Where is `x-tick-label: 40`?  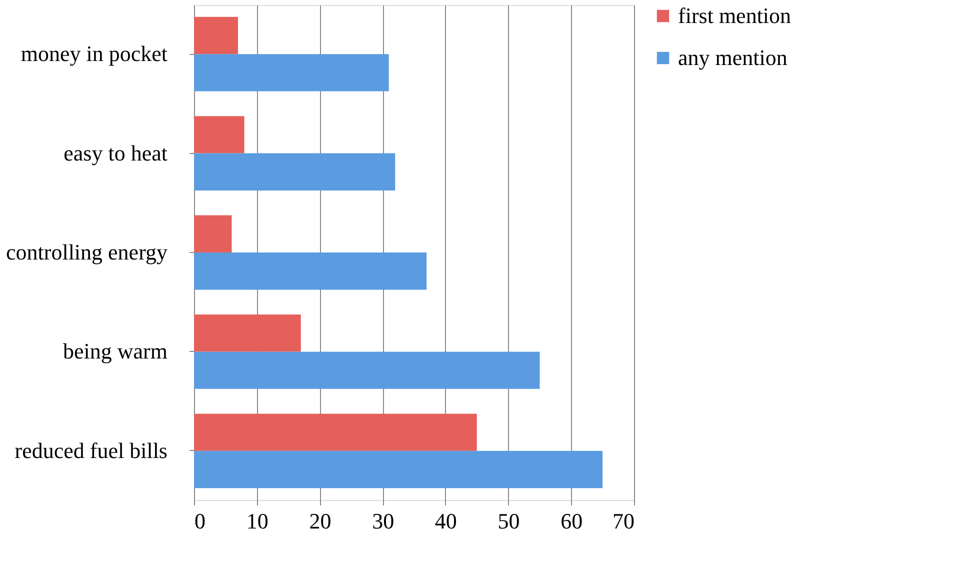
x-tick-label: 40 is located at coordinates (445, 521).